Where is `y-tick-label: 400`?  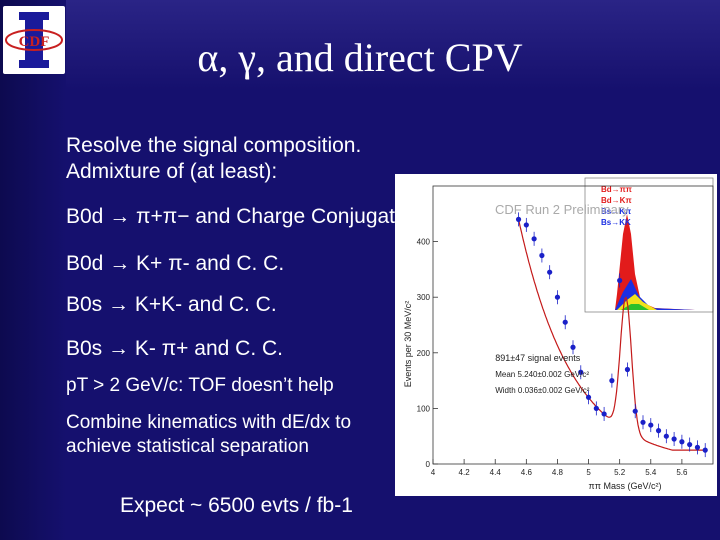 y-tick-label: 400 is located at coordinates (424, 242).